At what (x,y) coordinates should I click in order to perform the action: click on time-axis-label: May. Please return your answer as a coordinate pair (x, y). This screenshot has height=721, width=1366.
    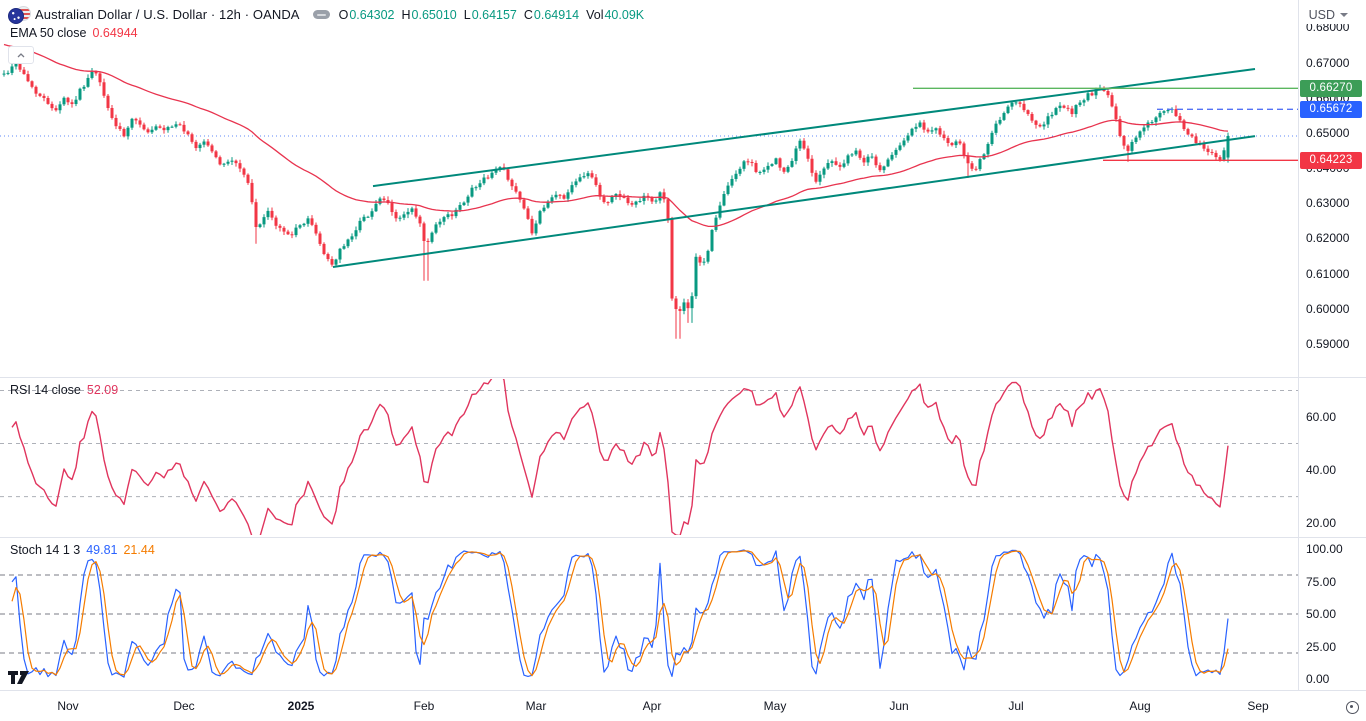
    Looking at the image, I should click on (775, 706).